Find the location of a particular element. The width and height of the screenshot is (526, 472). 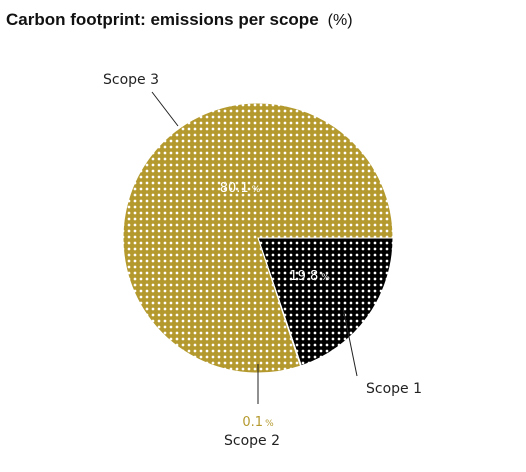

label-scope-2: Scope 2 is located at coordinates (252, 441).